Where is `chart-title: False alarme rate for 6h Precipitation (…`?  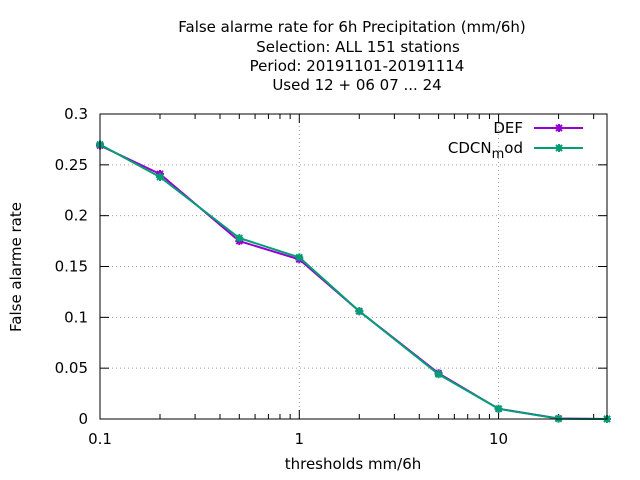 chart-title: False alarme rate for 6h Precipitation (… is located at coordinates (352, 56).